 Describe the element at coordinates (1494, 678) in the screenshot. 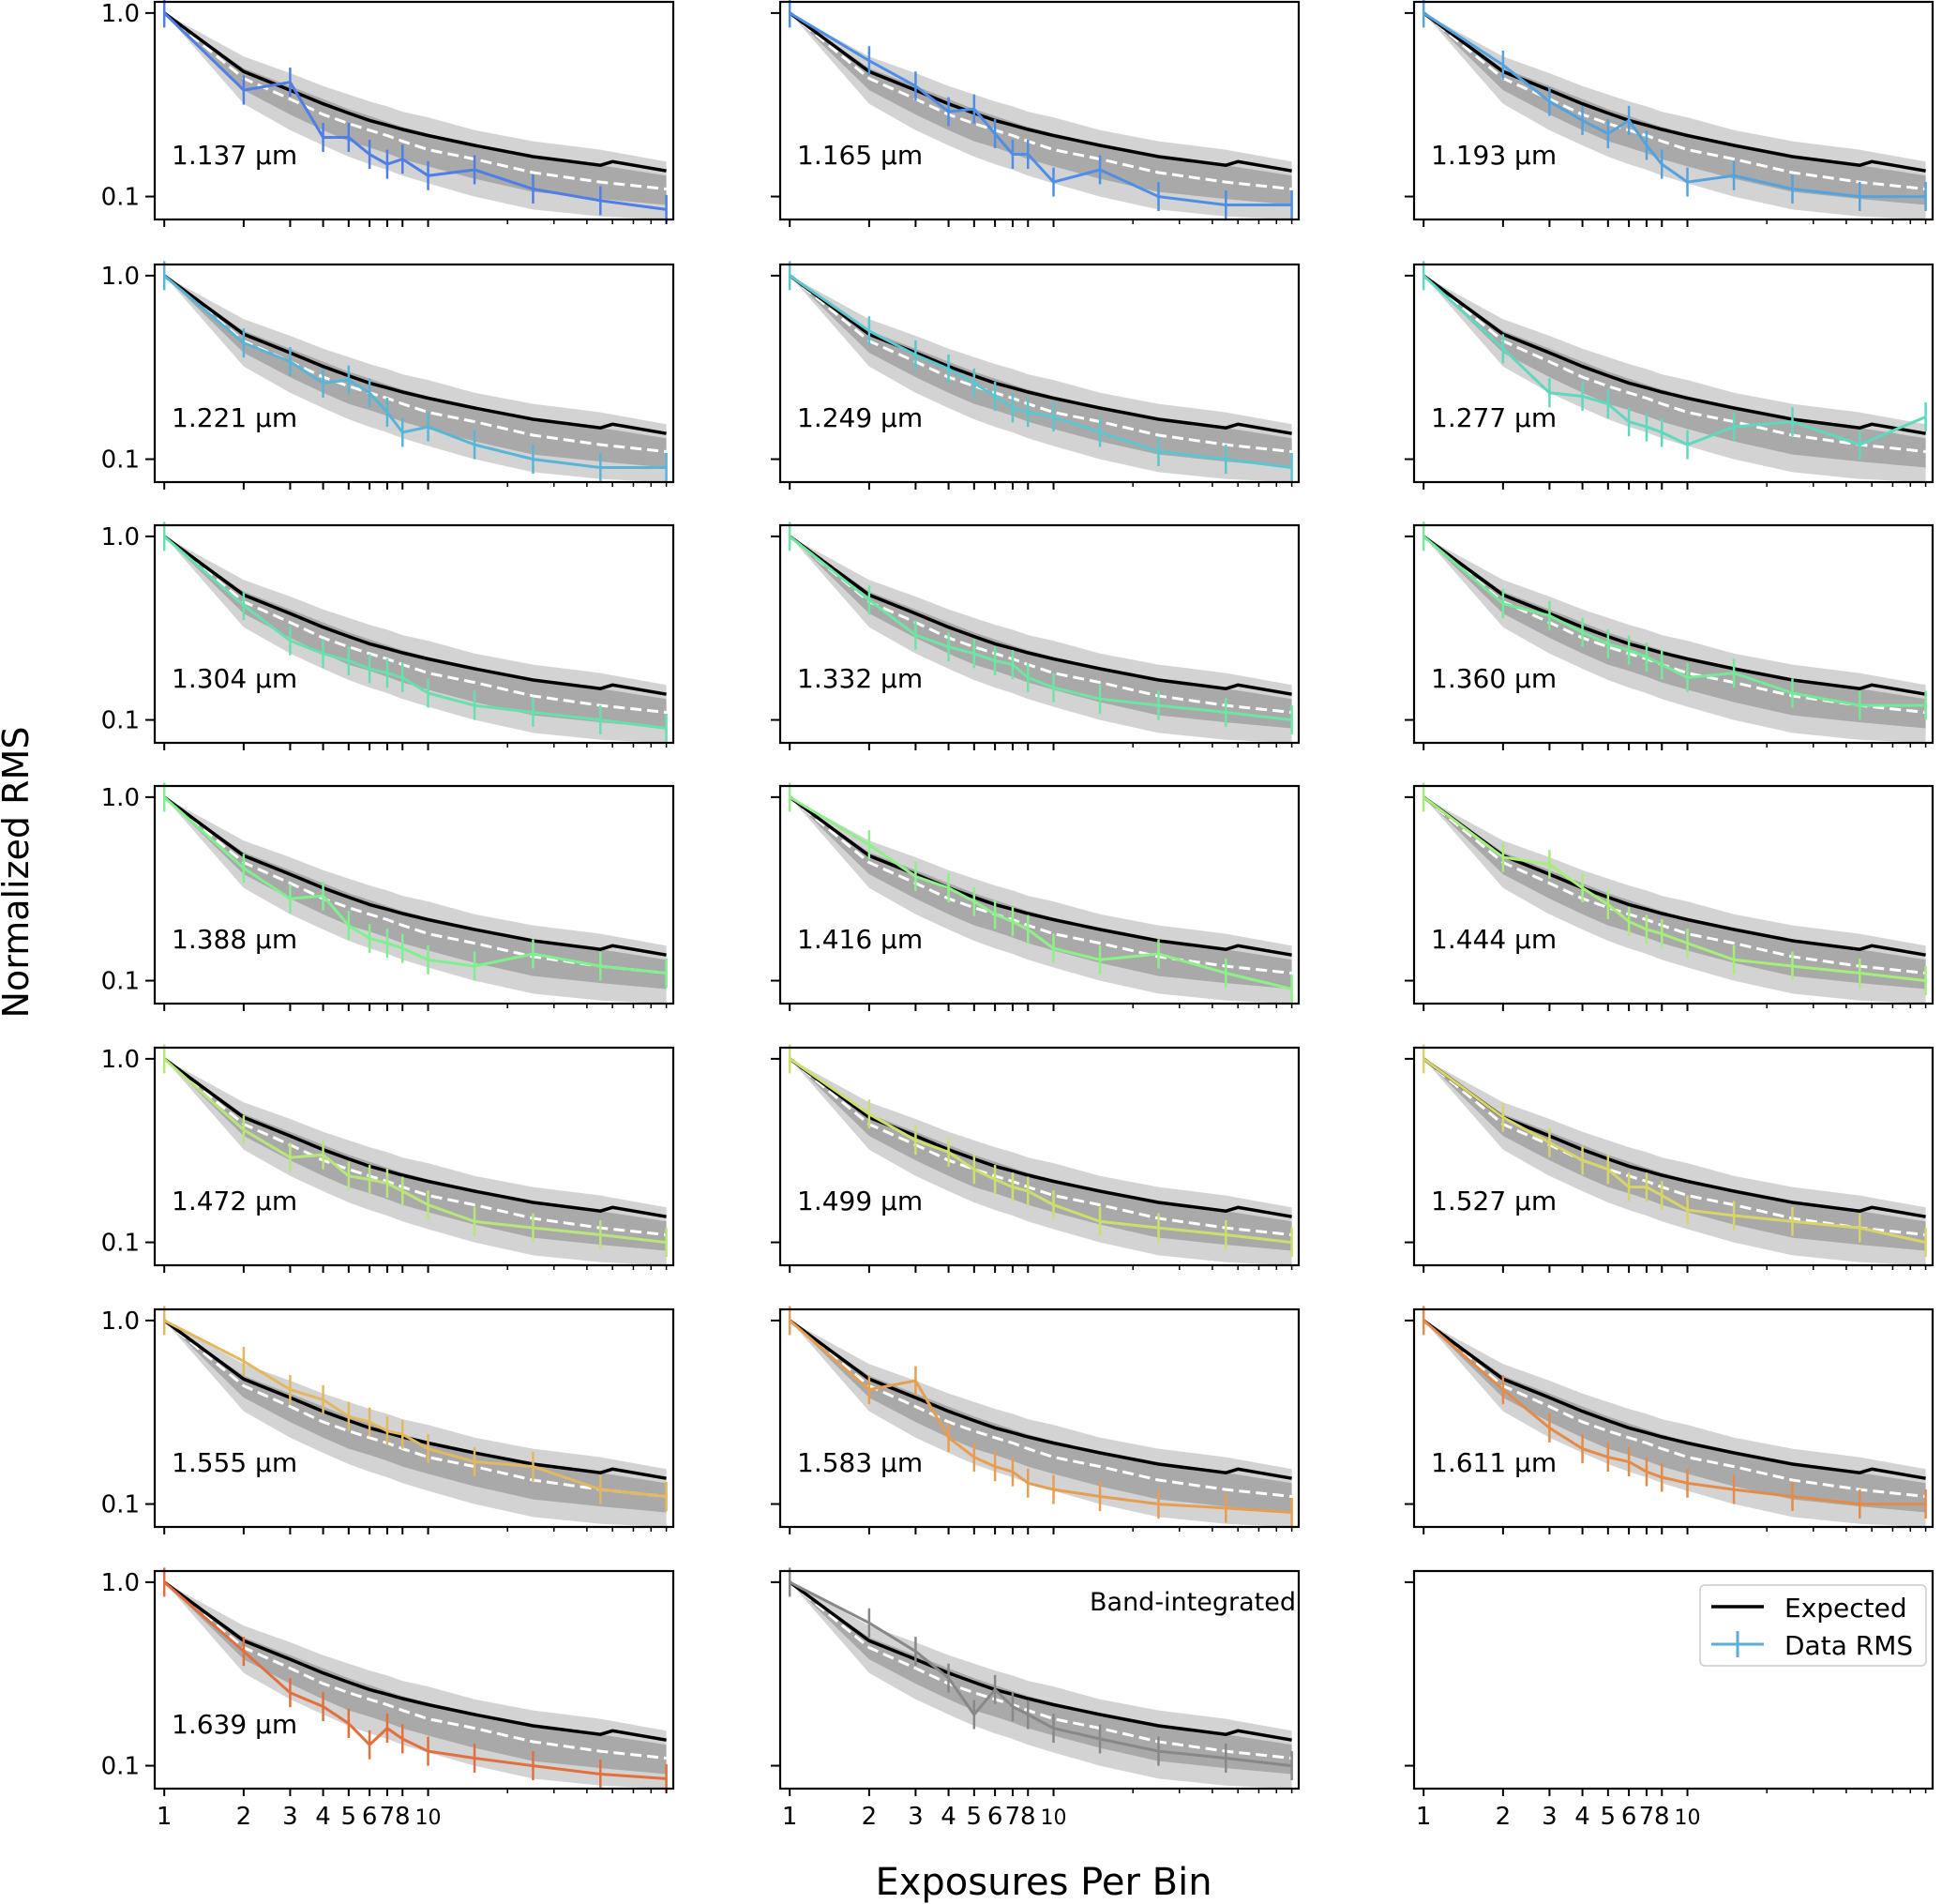

I see `panel-label: 1.360 μm` at that location.